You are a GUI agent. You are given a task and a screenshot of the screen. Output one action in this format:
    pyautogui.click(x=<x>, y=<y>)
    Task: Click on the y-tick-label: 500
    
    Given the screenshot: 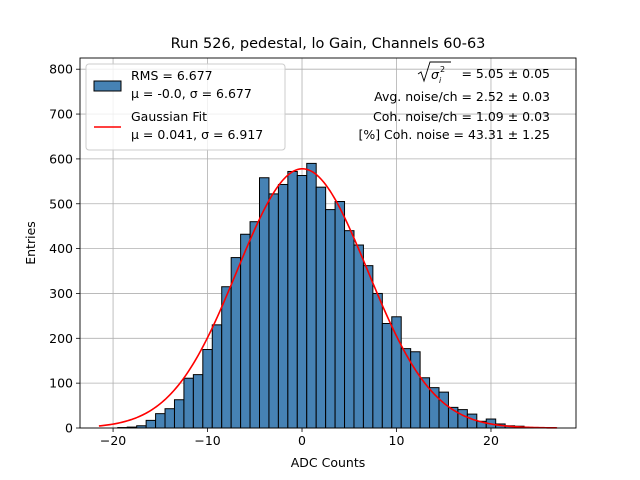 What is the action you would take?
    pyautogui.click(x=61, y=203)
    